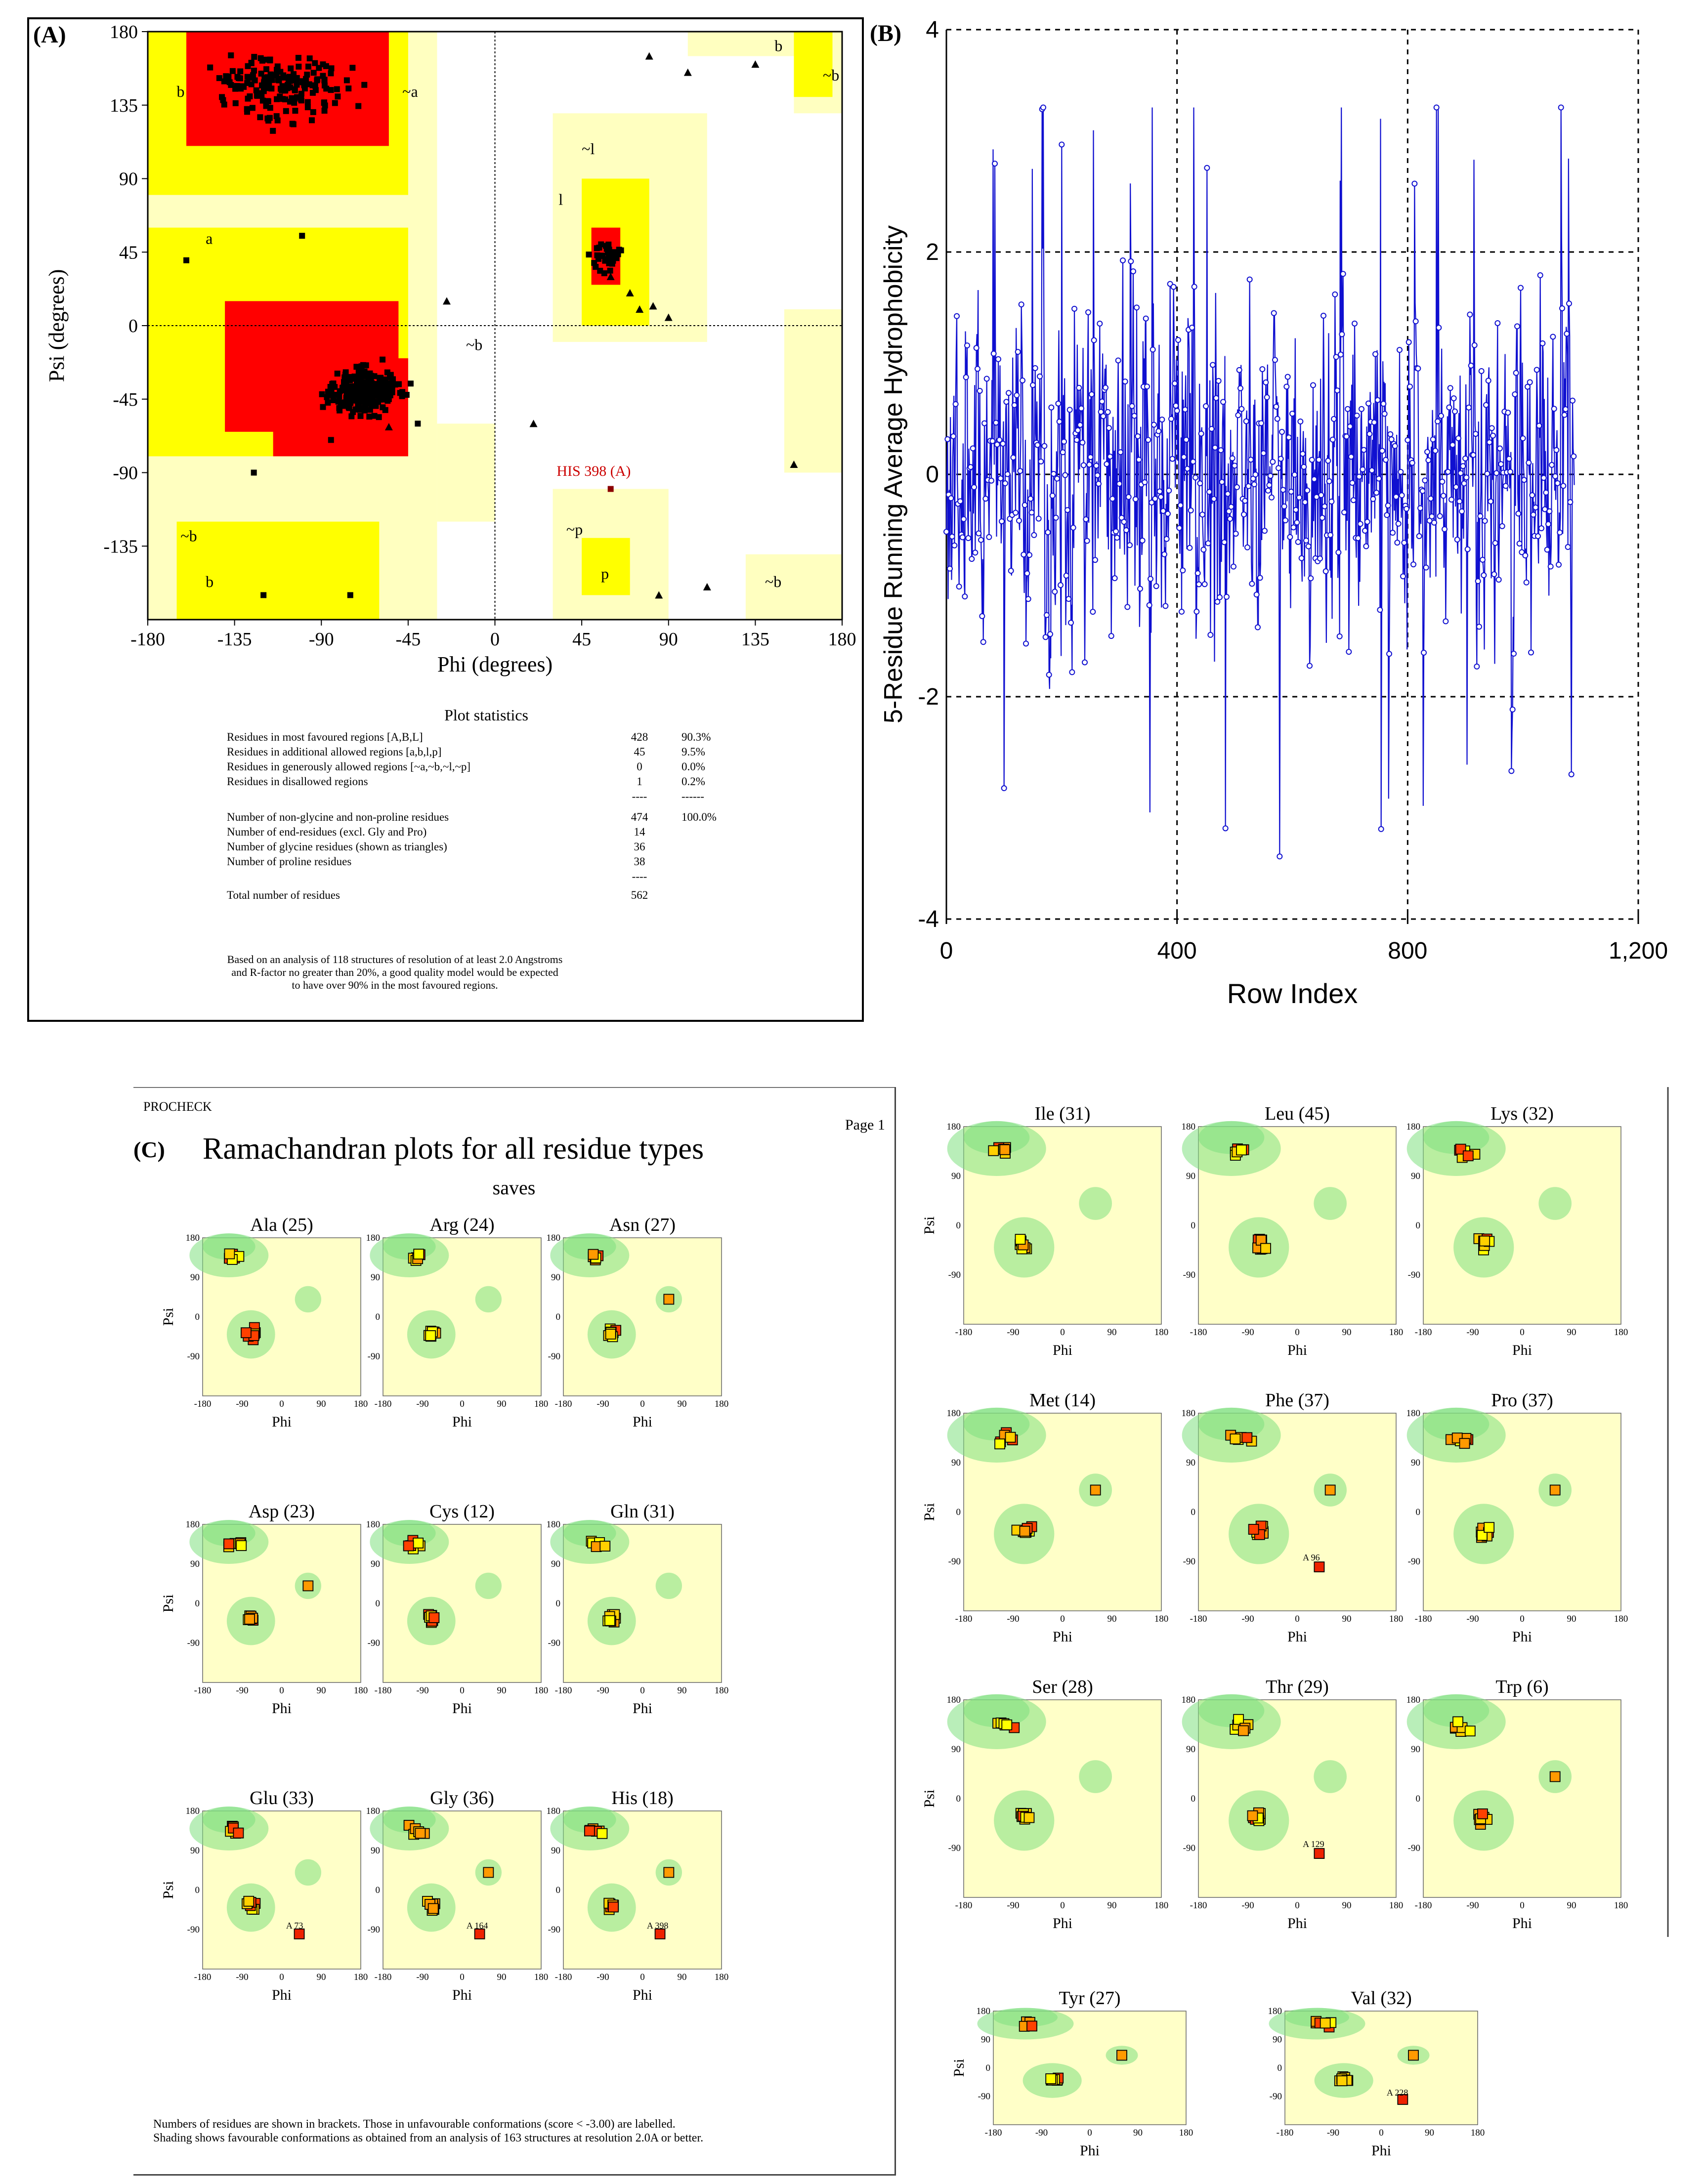  I want to click on residue-panel-title: His (18), so click(642, 1798).